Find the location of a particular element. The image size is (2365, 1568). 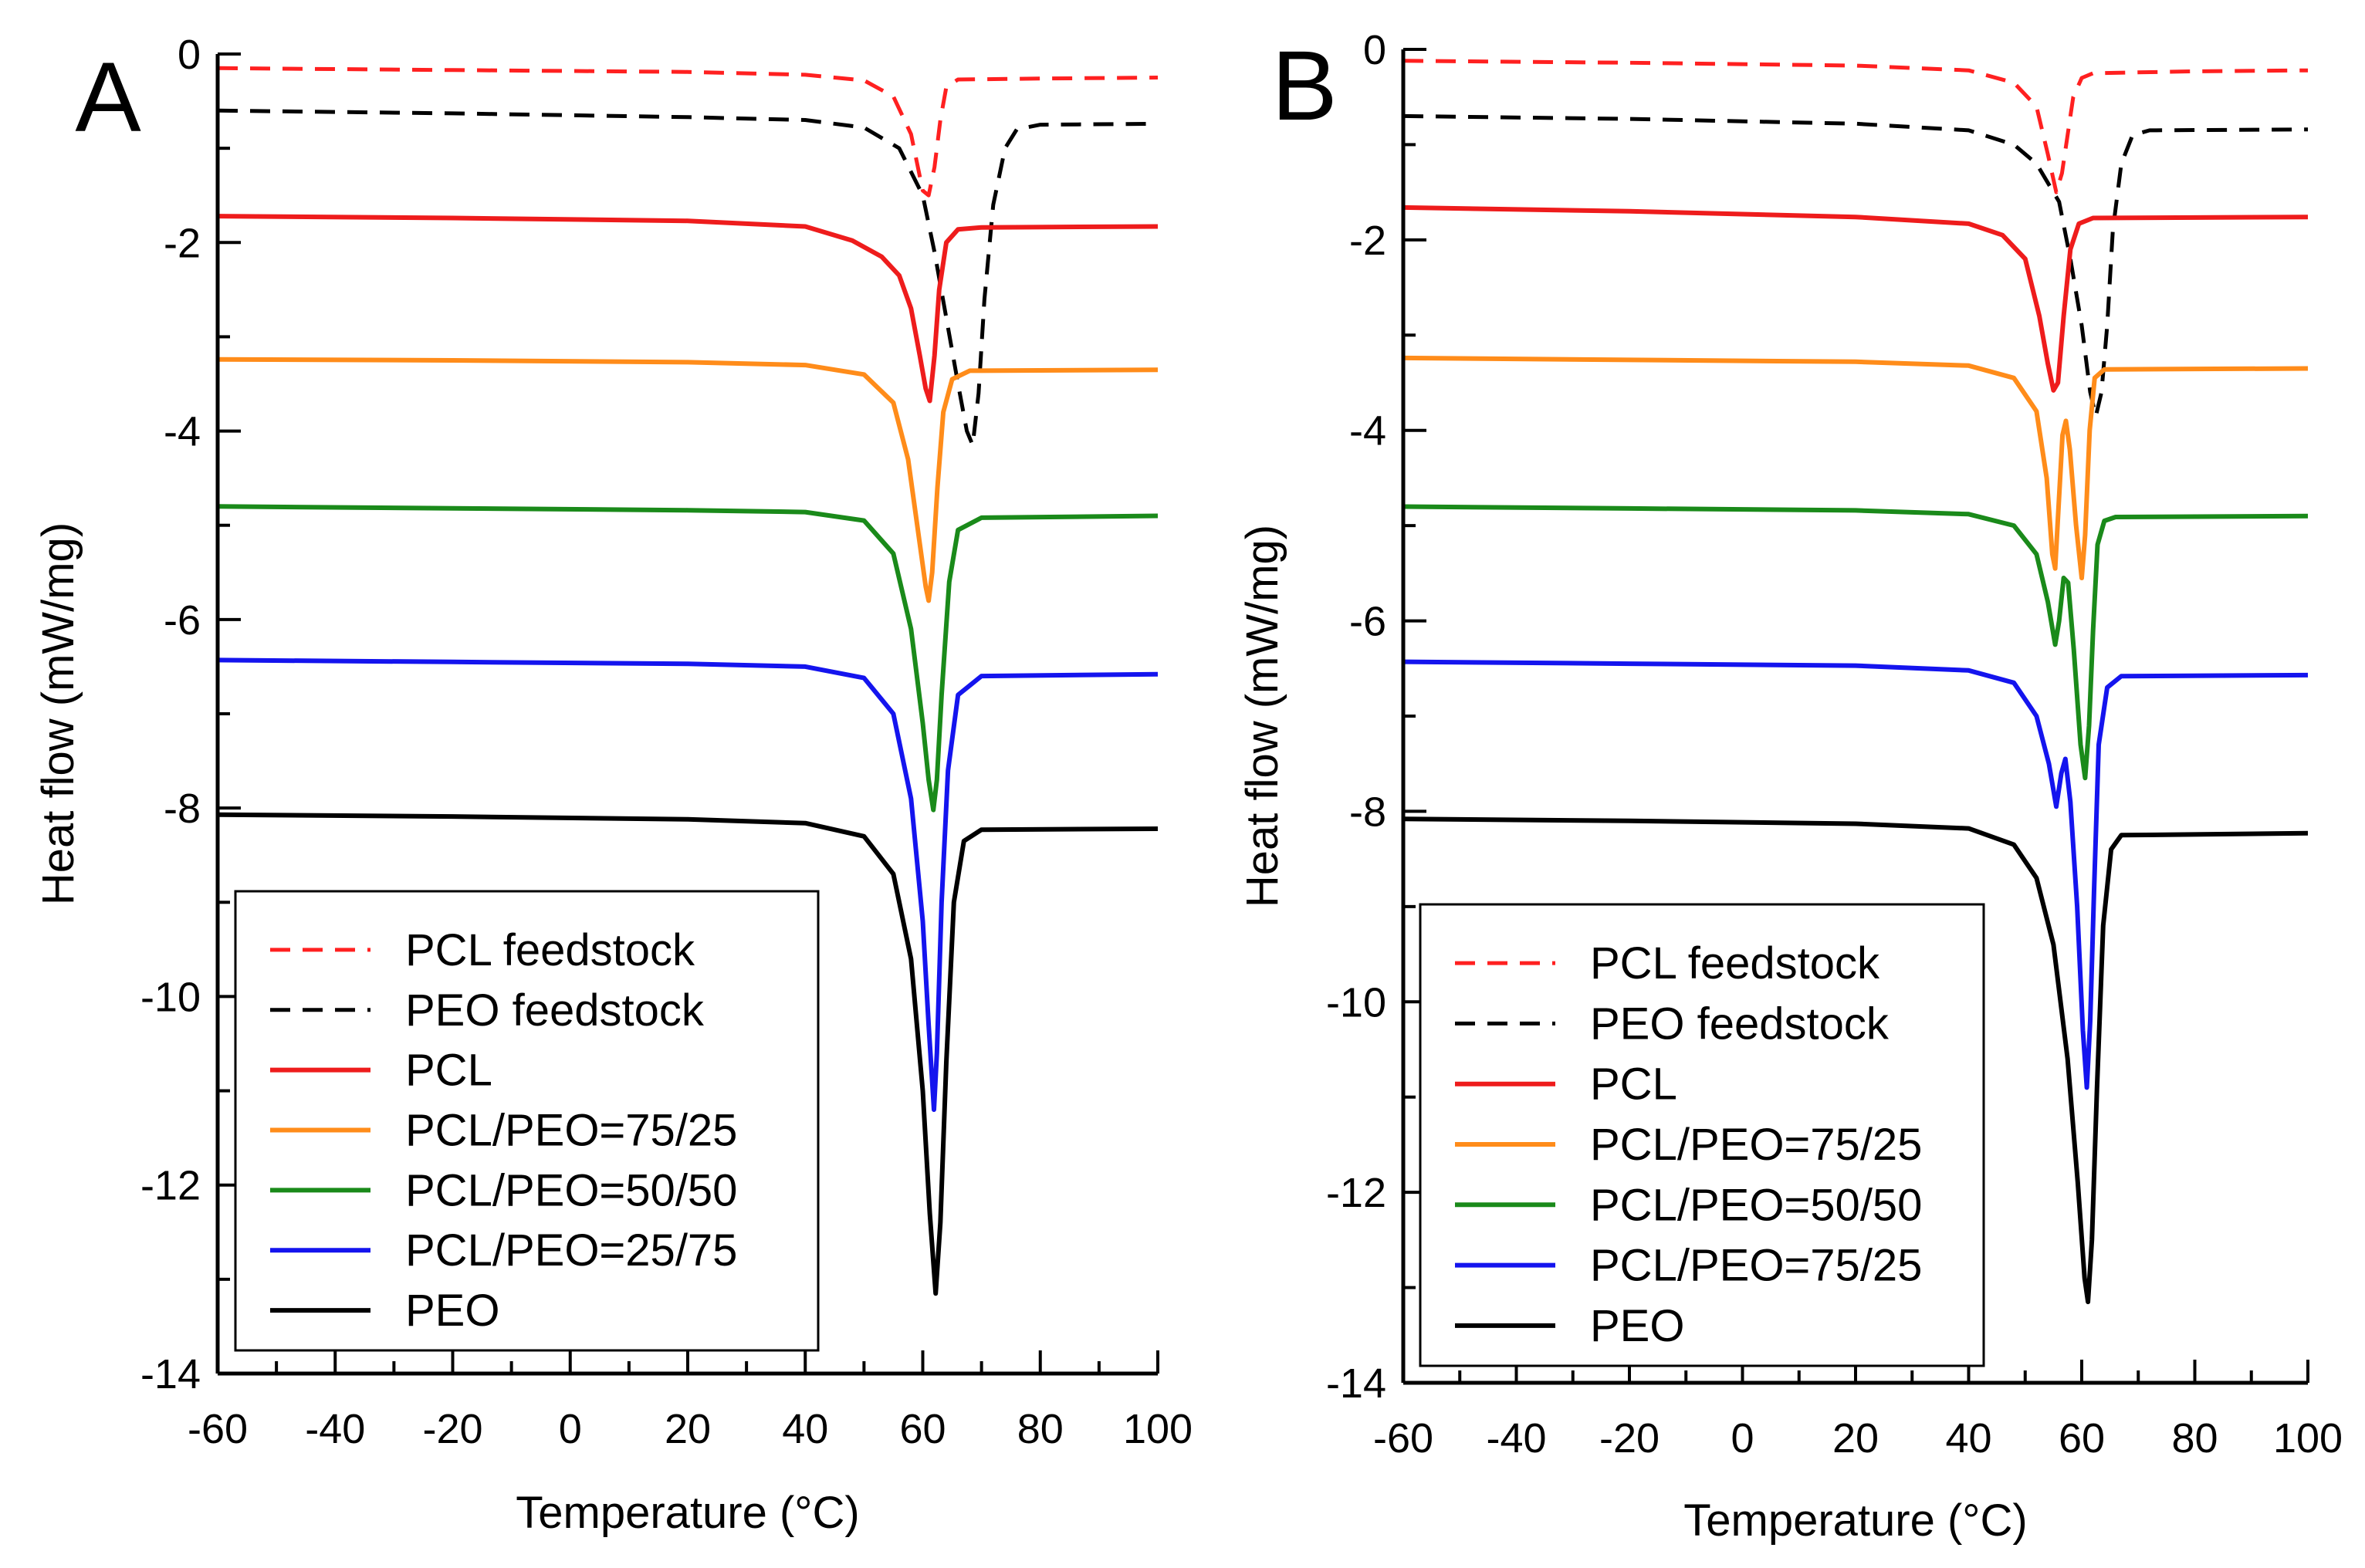

legend-label-6: PCL/PEO=75/25 is located at coordinates (1756, 1266).